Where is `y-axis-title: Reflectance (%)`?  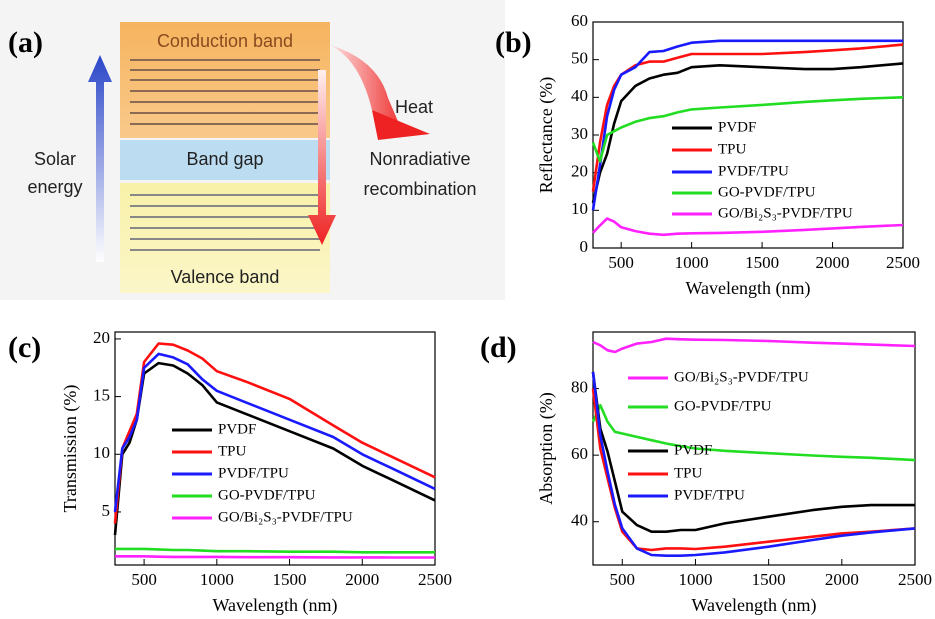
y-axis-title: Reflectance (%) is located at coordinates (546, 135).